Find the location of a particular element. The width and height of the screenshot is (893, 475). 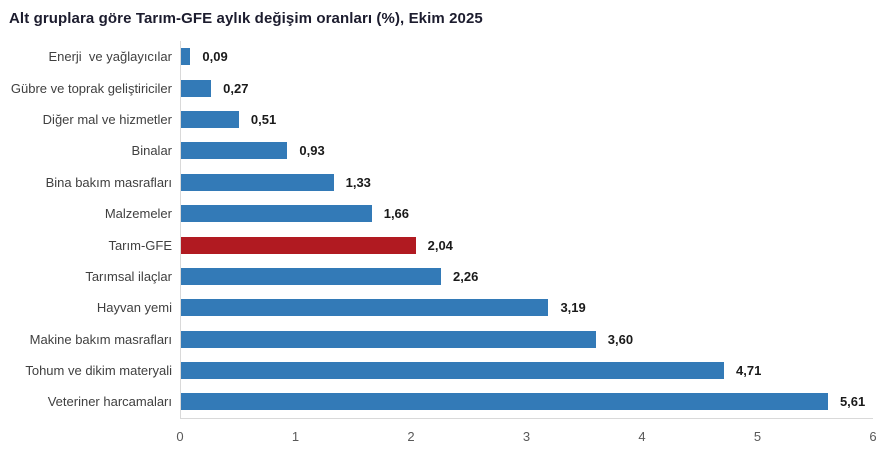

category-label: Enerji ve yağlayıcılar is located at coordinates (110, 57).